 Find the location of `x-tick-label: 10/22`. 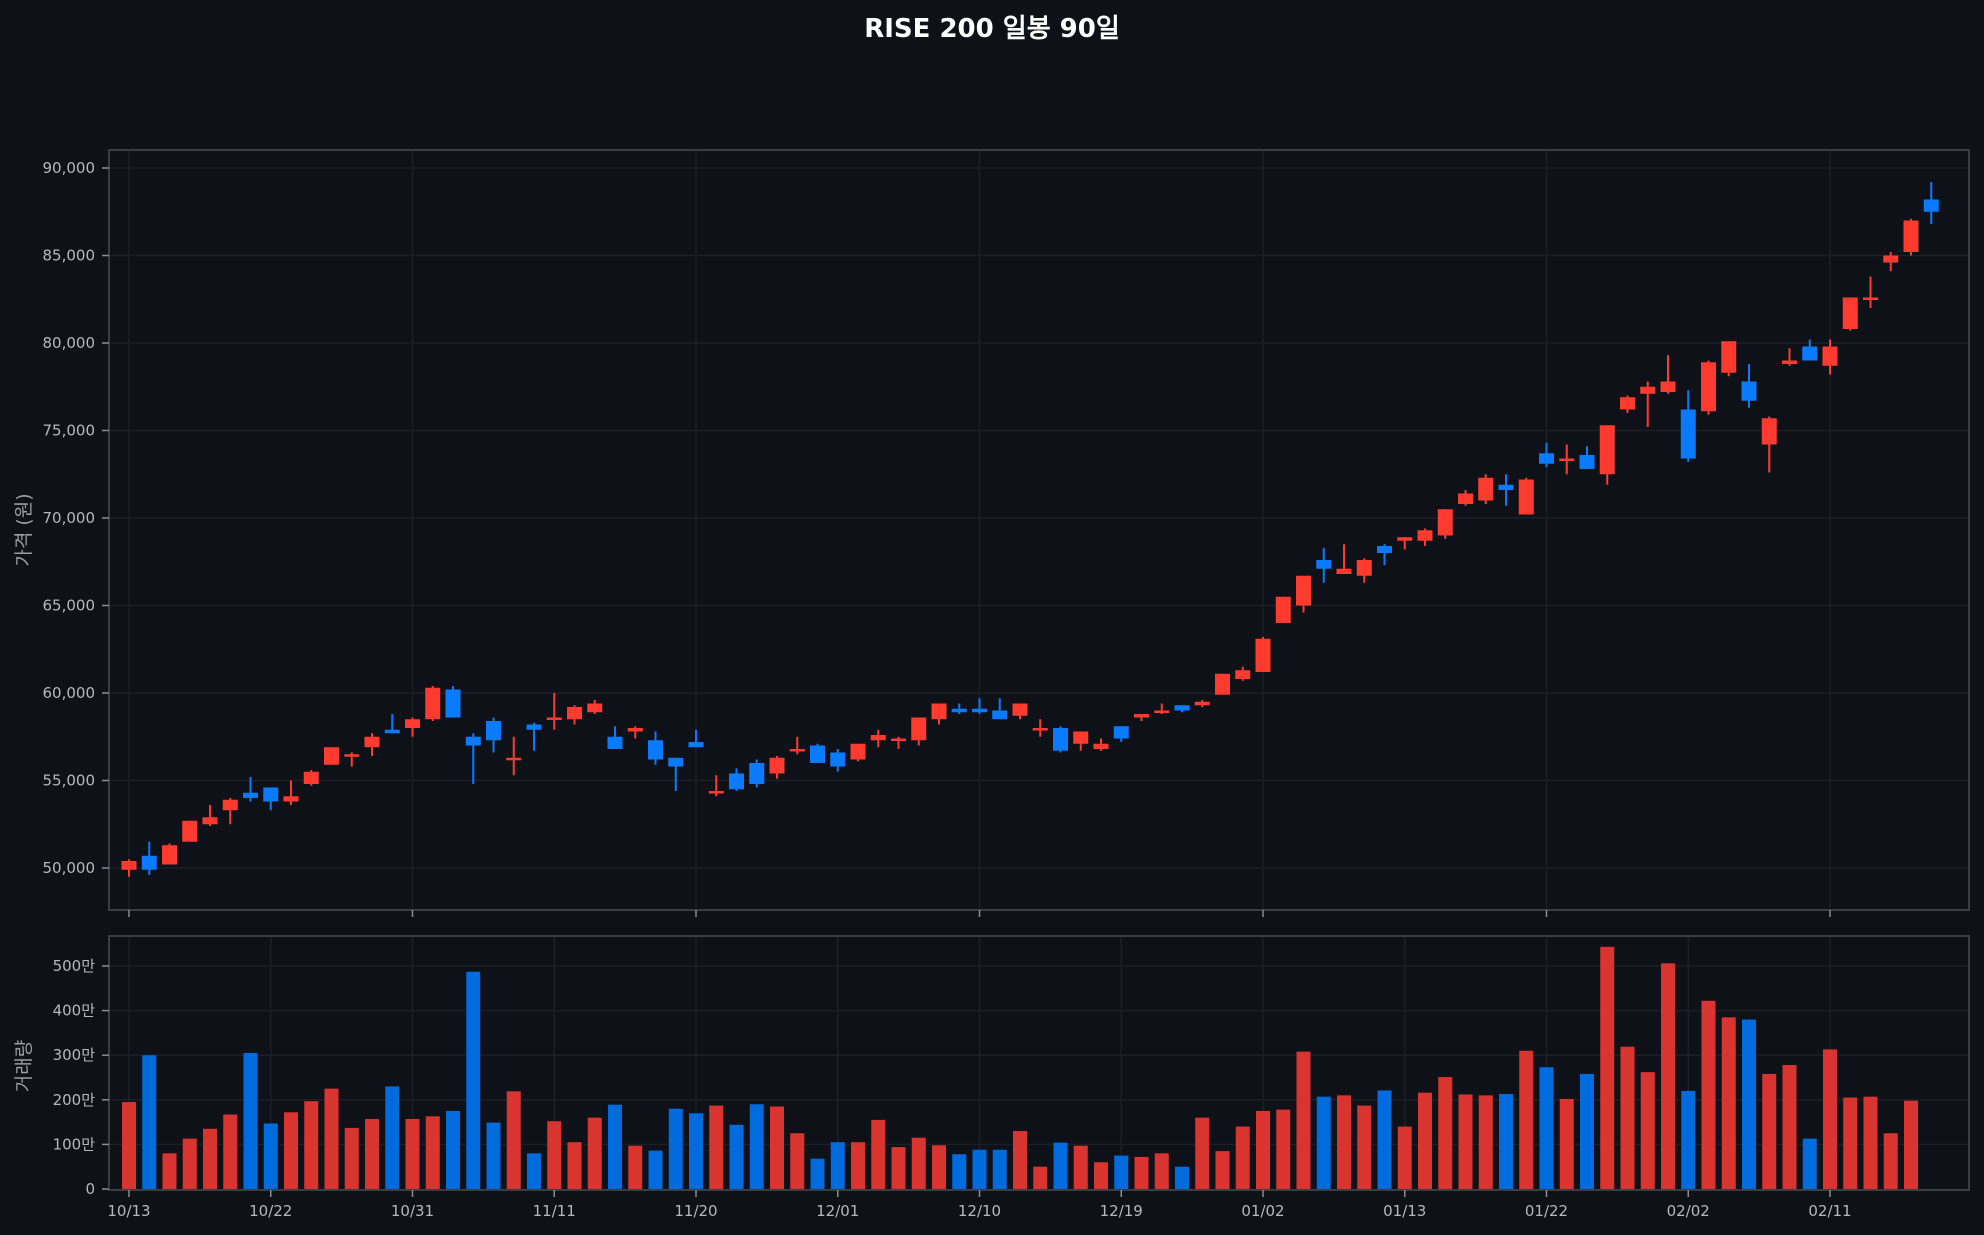

x-tick-label: 10/22 is located at coordinates (270, 1211).